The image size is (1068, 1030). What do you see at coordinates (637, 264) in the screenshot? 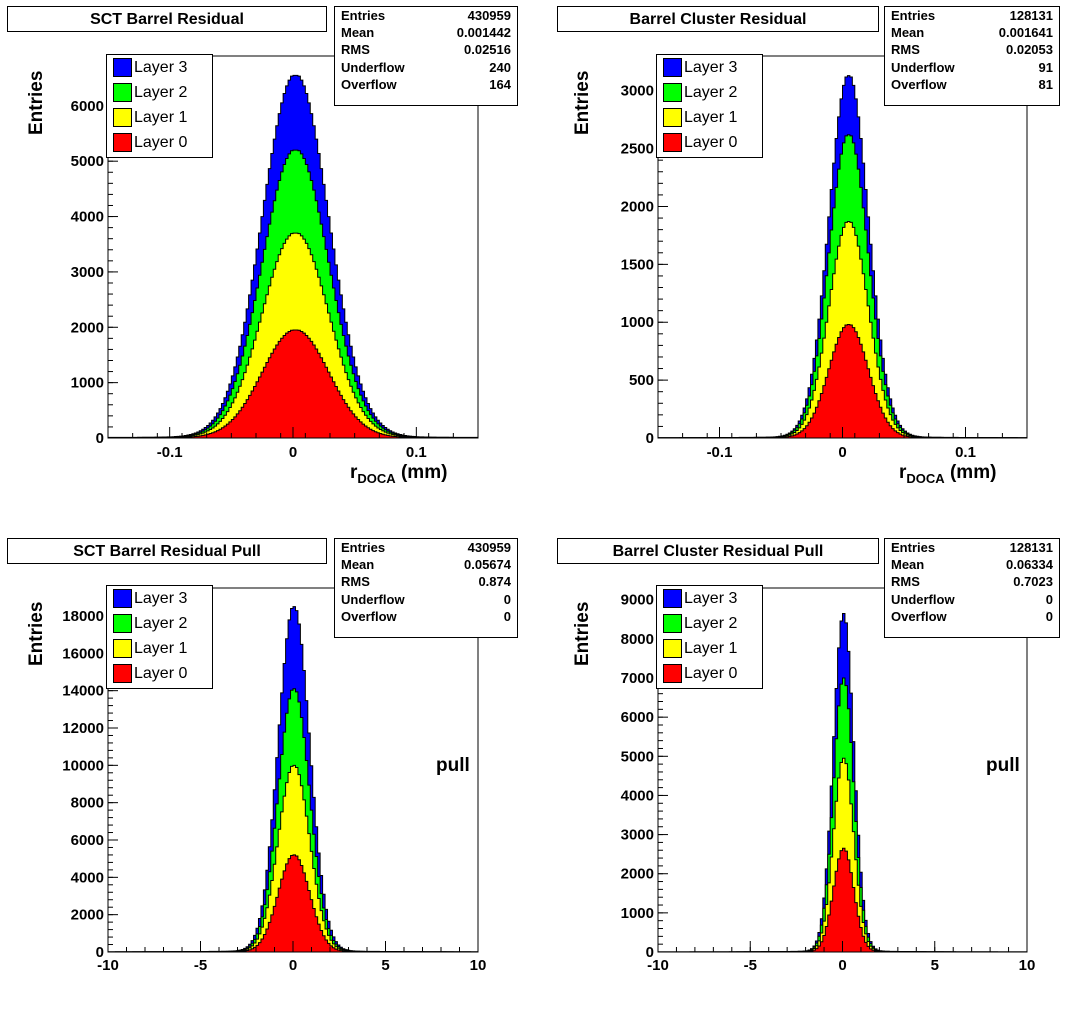
I see `y-tick-label: 1500` at bounding box center [637, 264].